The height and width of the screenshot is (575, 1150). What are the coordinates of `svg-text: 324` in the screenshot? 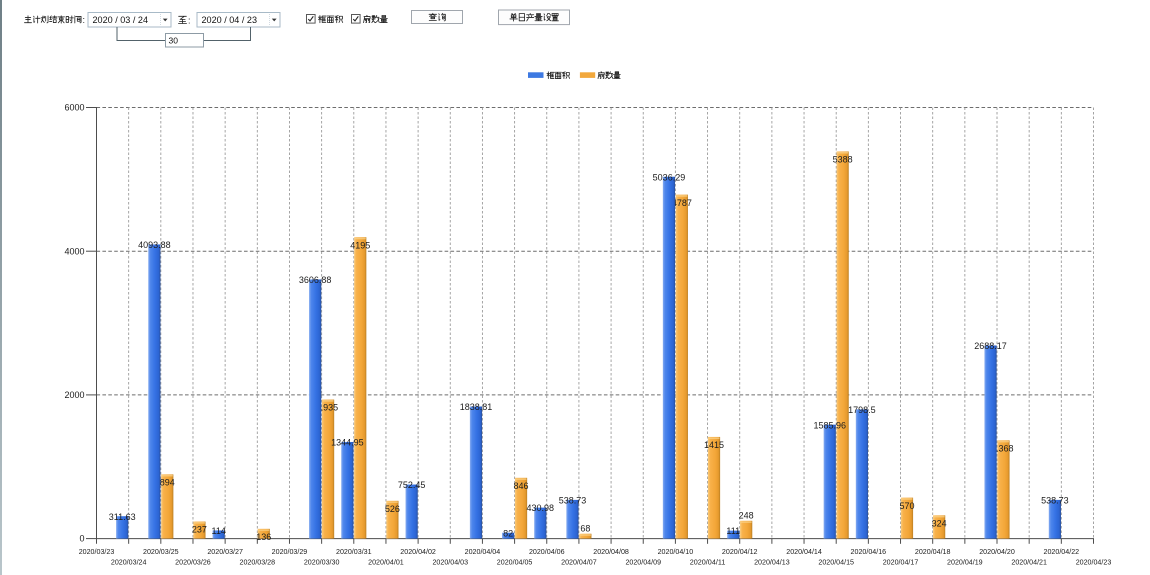 It's located at (939, 523).